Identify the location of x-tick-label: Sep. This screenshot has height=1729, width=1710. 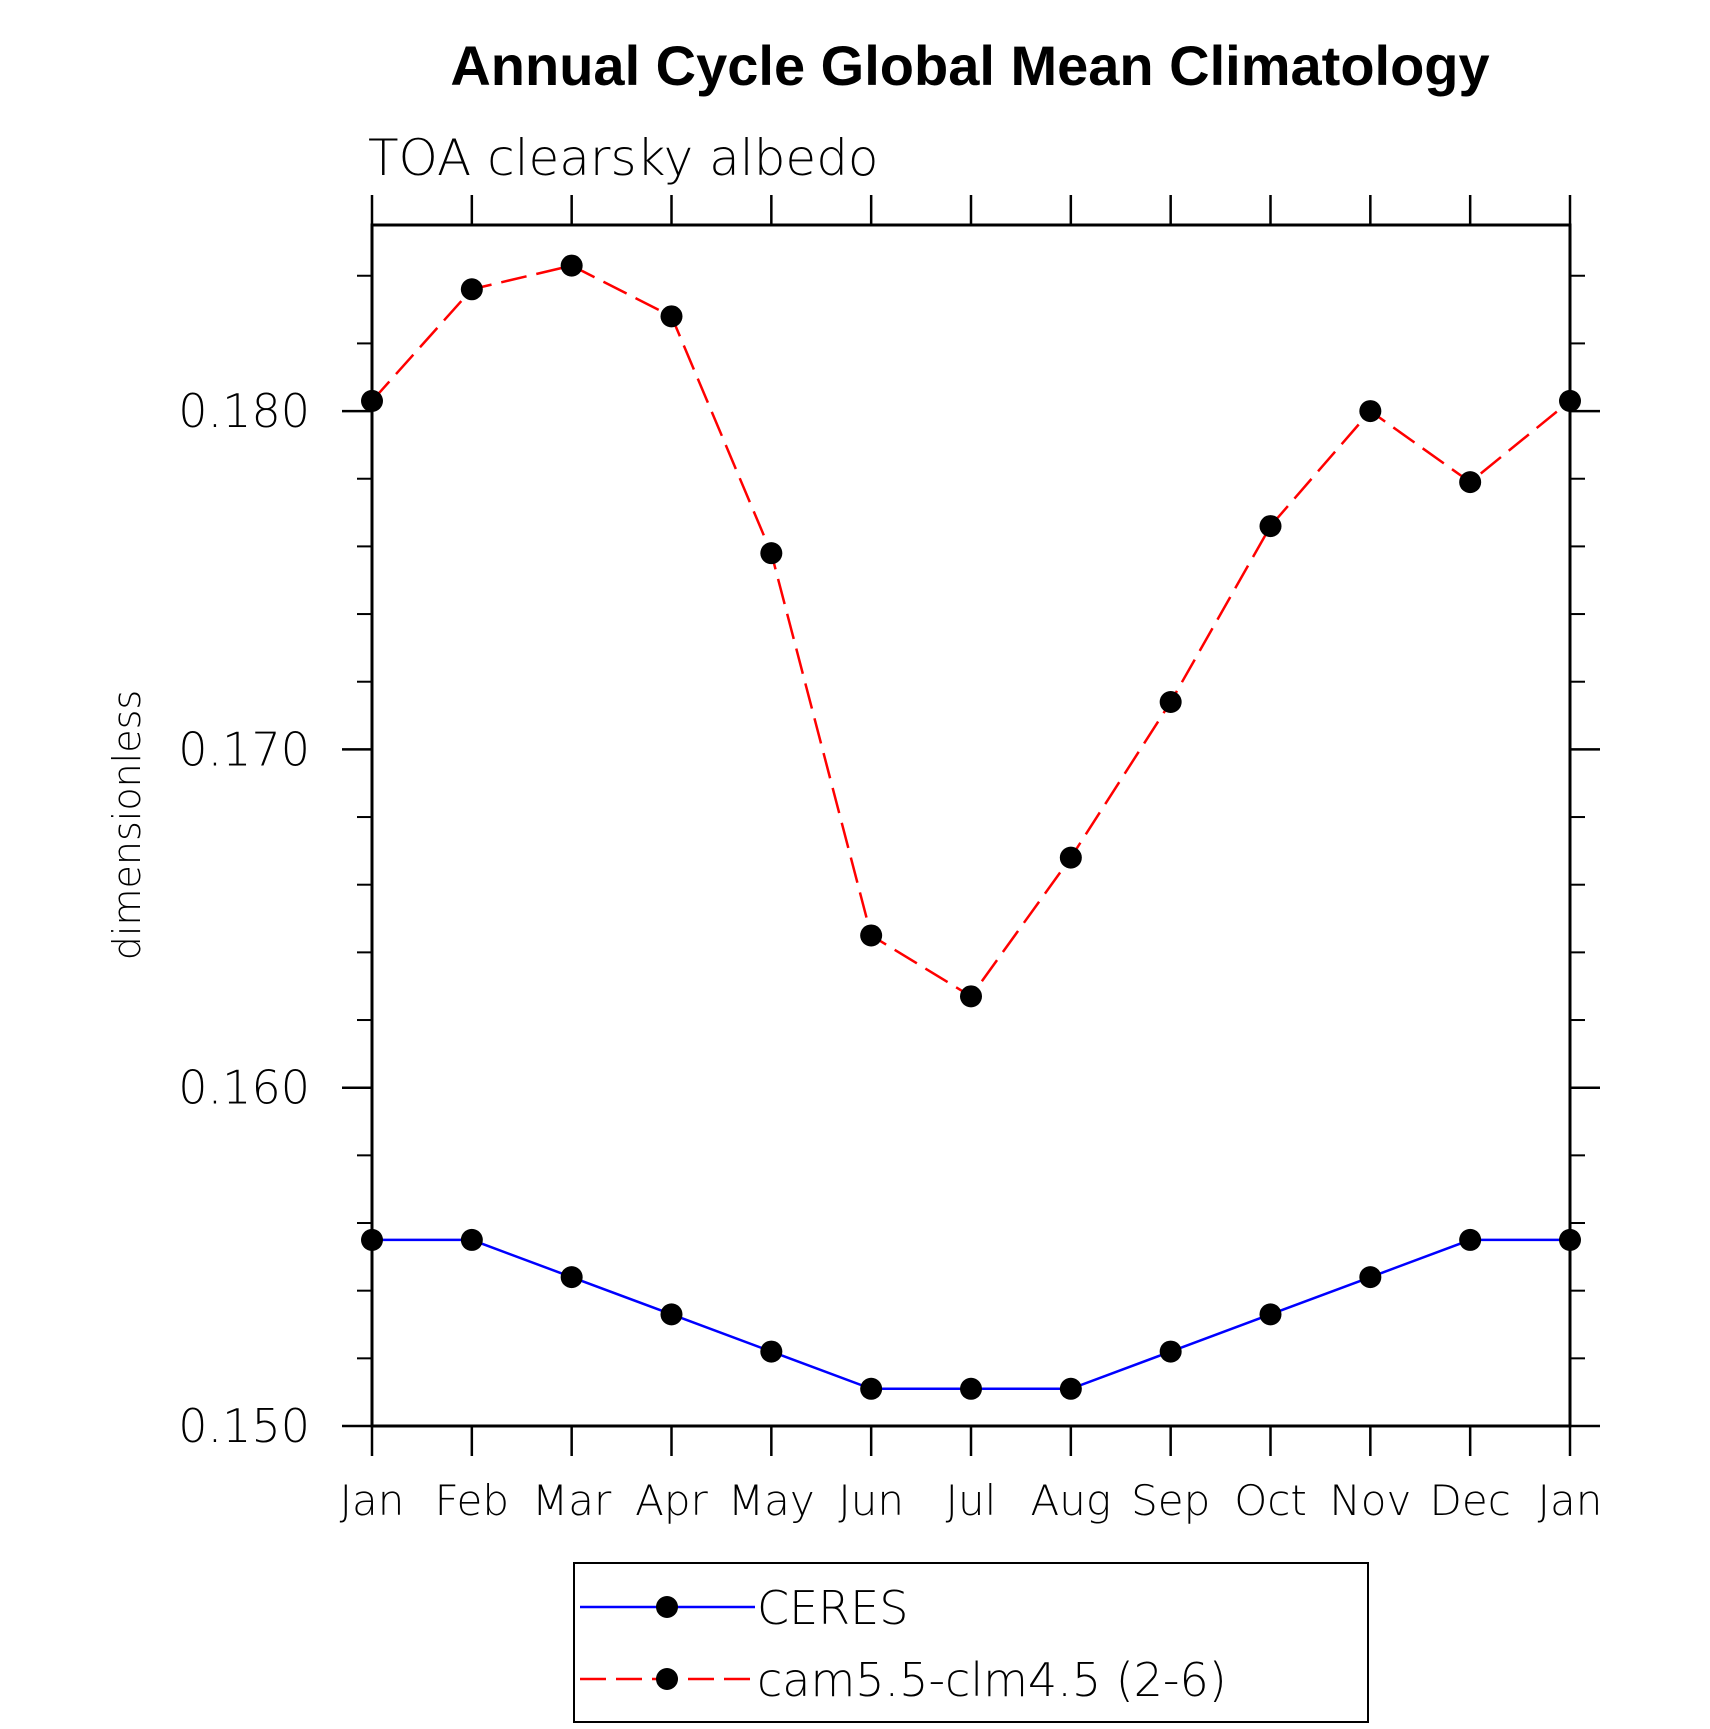
(1170, 1500).